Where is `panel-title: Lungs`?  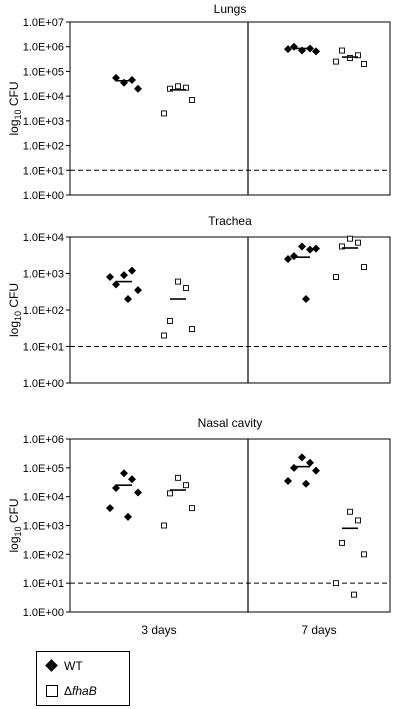 panel-title: Lungs is located at coordinates (230, 9).